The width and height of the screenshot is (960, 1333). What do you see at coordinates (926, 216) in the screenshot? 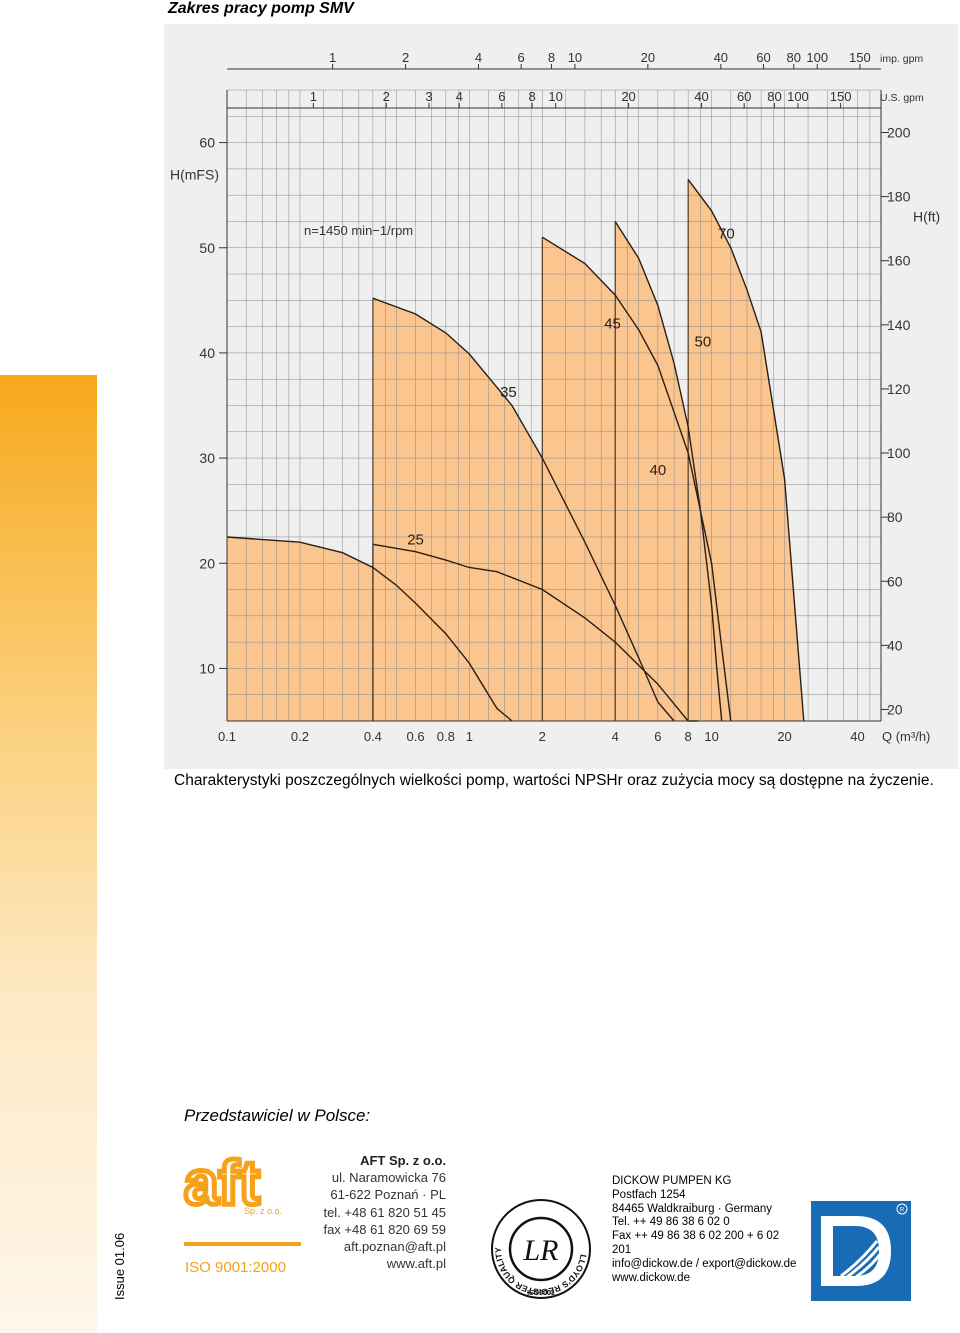
I see `y2-axis-label: H(ft)` at bounding box center [926, 216].